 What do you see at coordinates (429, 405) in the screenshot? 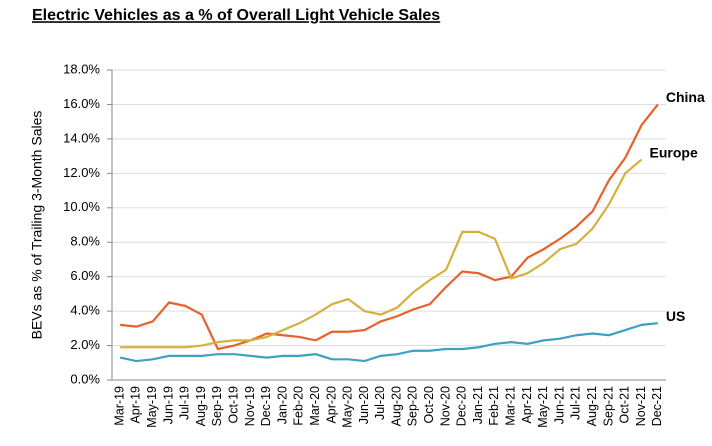
I see `x-tick-label: Oct-20` at bounding box center [429, 405].